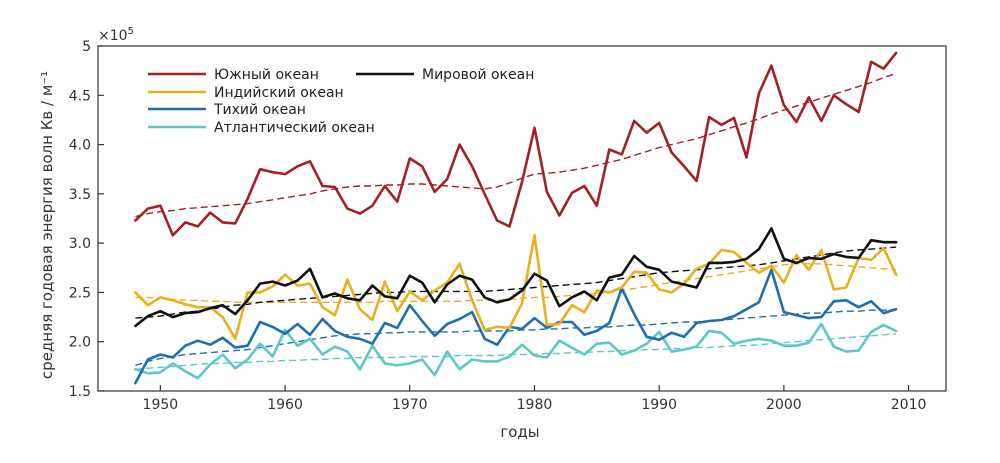  I want to click on y-axis-multiplier: ×10⁵, so click(116, 35).